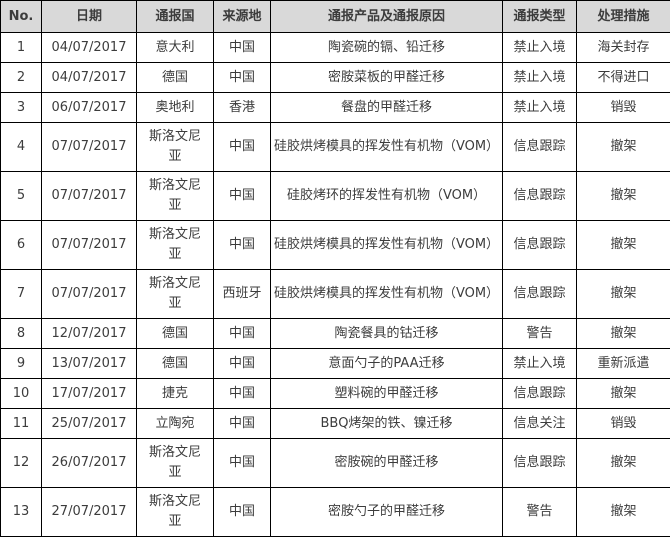 This screenshot has width=670, height=557. I want to click on cell-product: 陶瓷碗的镉、铅迁移, so click(386, 47).